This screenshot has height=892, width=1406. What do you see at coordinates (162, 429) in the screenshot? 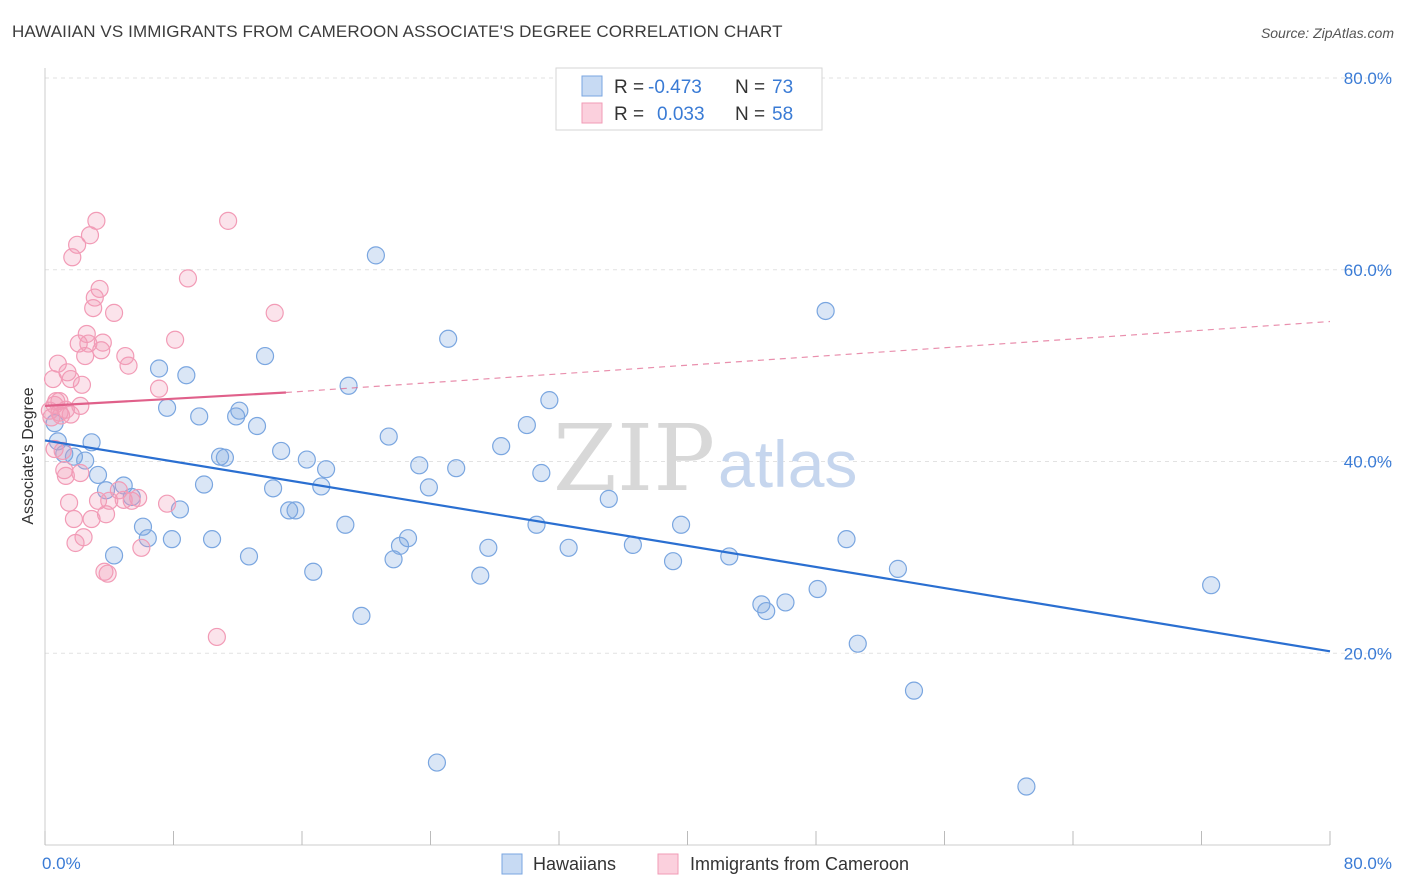
I see `series-cameroon` at bounding box center [162, 429].